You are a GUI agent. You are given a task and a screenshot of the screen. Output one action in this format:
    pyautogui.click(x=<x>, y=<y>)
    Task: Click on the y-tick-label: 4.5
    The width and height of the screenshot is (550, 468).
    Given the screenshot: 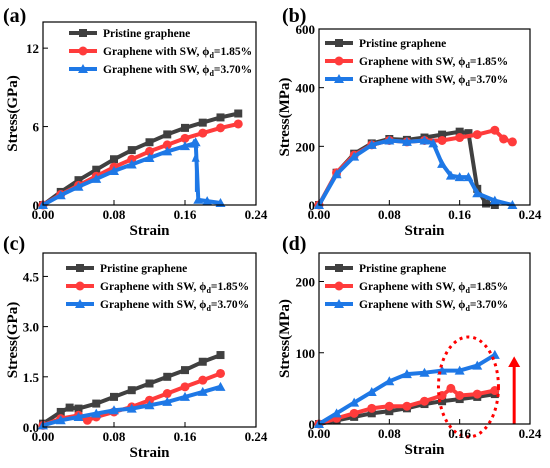 What is the action you would take?
    pyautogui.click(x=31, y=276)
    